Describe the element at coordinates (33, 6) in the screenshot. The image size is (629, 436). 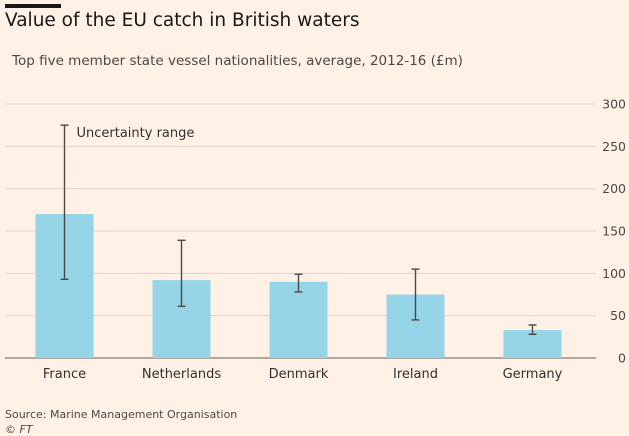
I see `ft-title-rule` at that location.